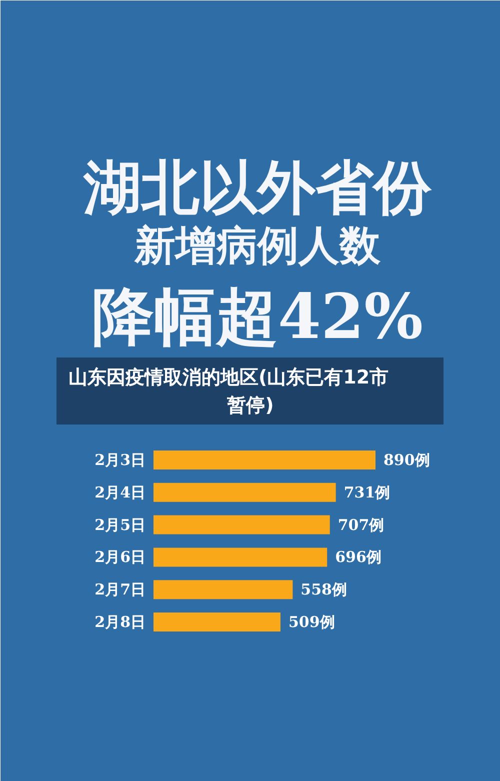  What do you see at coordinates (120, 525) in the screenshot?
I see `y-tick-label: 2月5日` at bounding box center [120, 525].